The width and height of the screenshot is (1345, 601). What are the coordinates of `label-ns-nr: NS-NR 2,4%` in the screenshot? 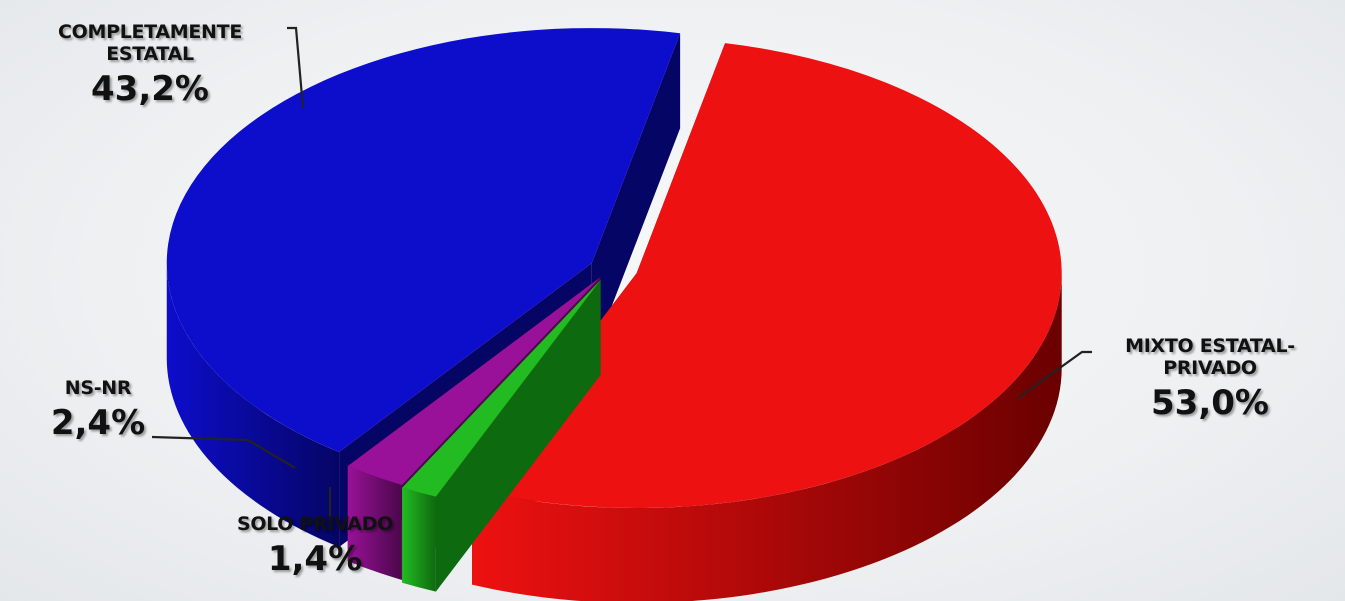 It's located at (98, 410).